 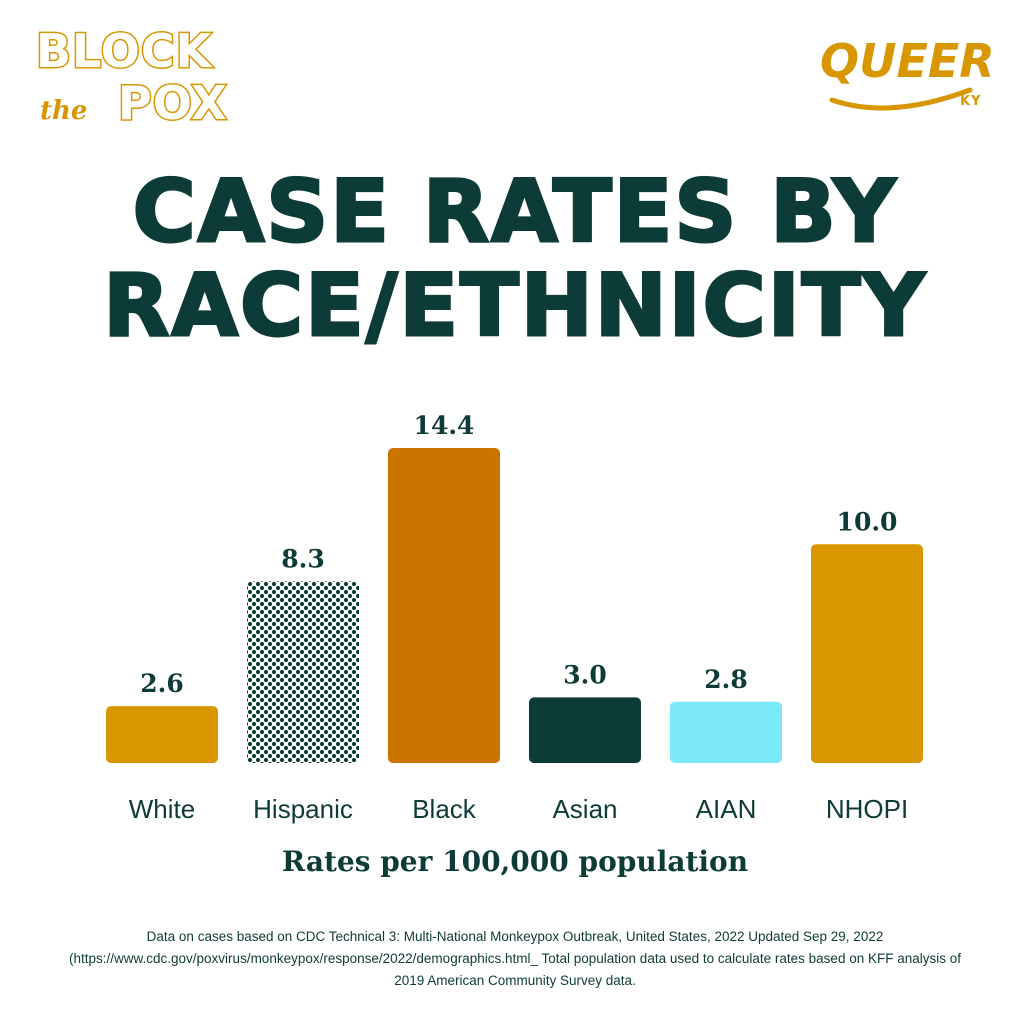 I want to click on bar-aian, so click(x=726, y=732).